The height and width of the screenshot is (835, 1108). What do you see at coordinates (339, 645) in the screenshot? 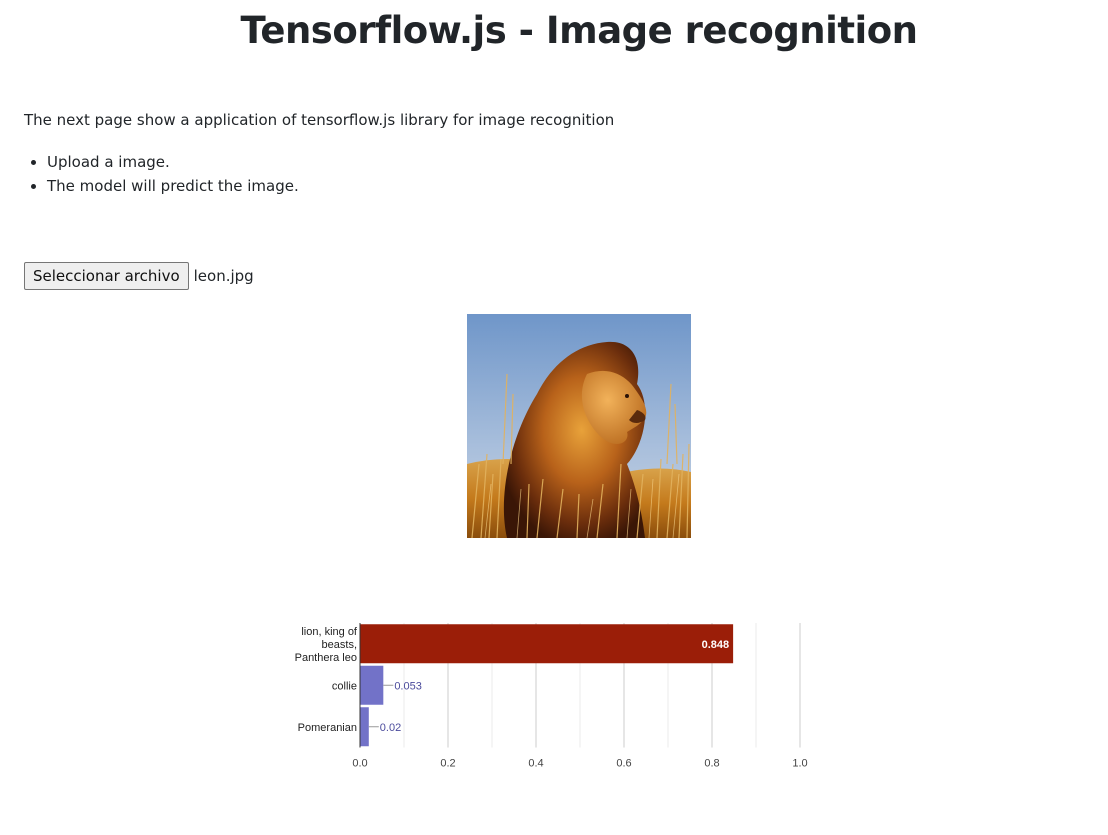
I see `category-label: beasts,` at bounding box center [339, 645].